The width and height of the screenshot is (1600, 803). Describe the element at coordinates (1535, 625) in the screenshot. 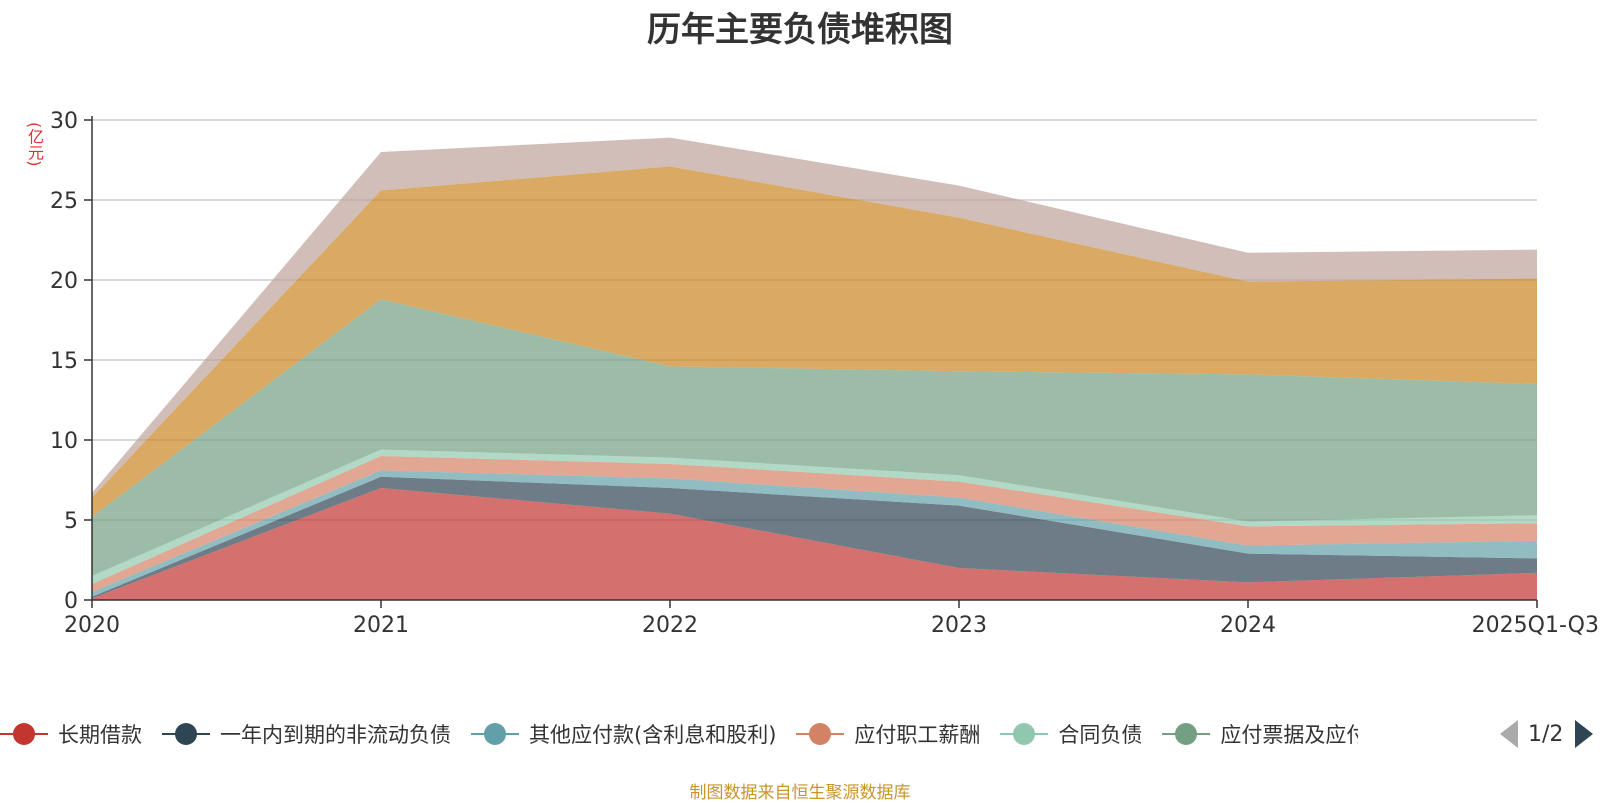

I see `x-tick-label: 2025Q1-Q3` at that location.